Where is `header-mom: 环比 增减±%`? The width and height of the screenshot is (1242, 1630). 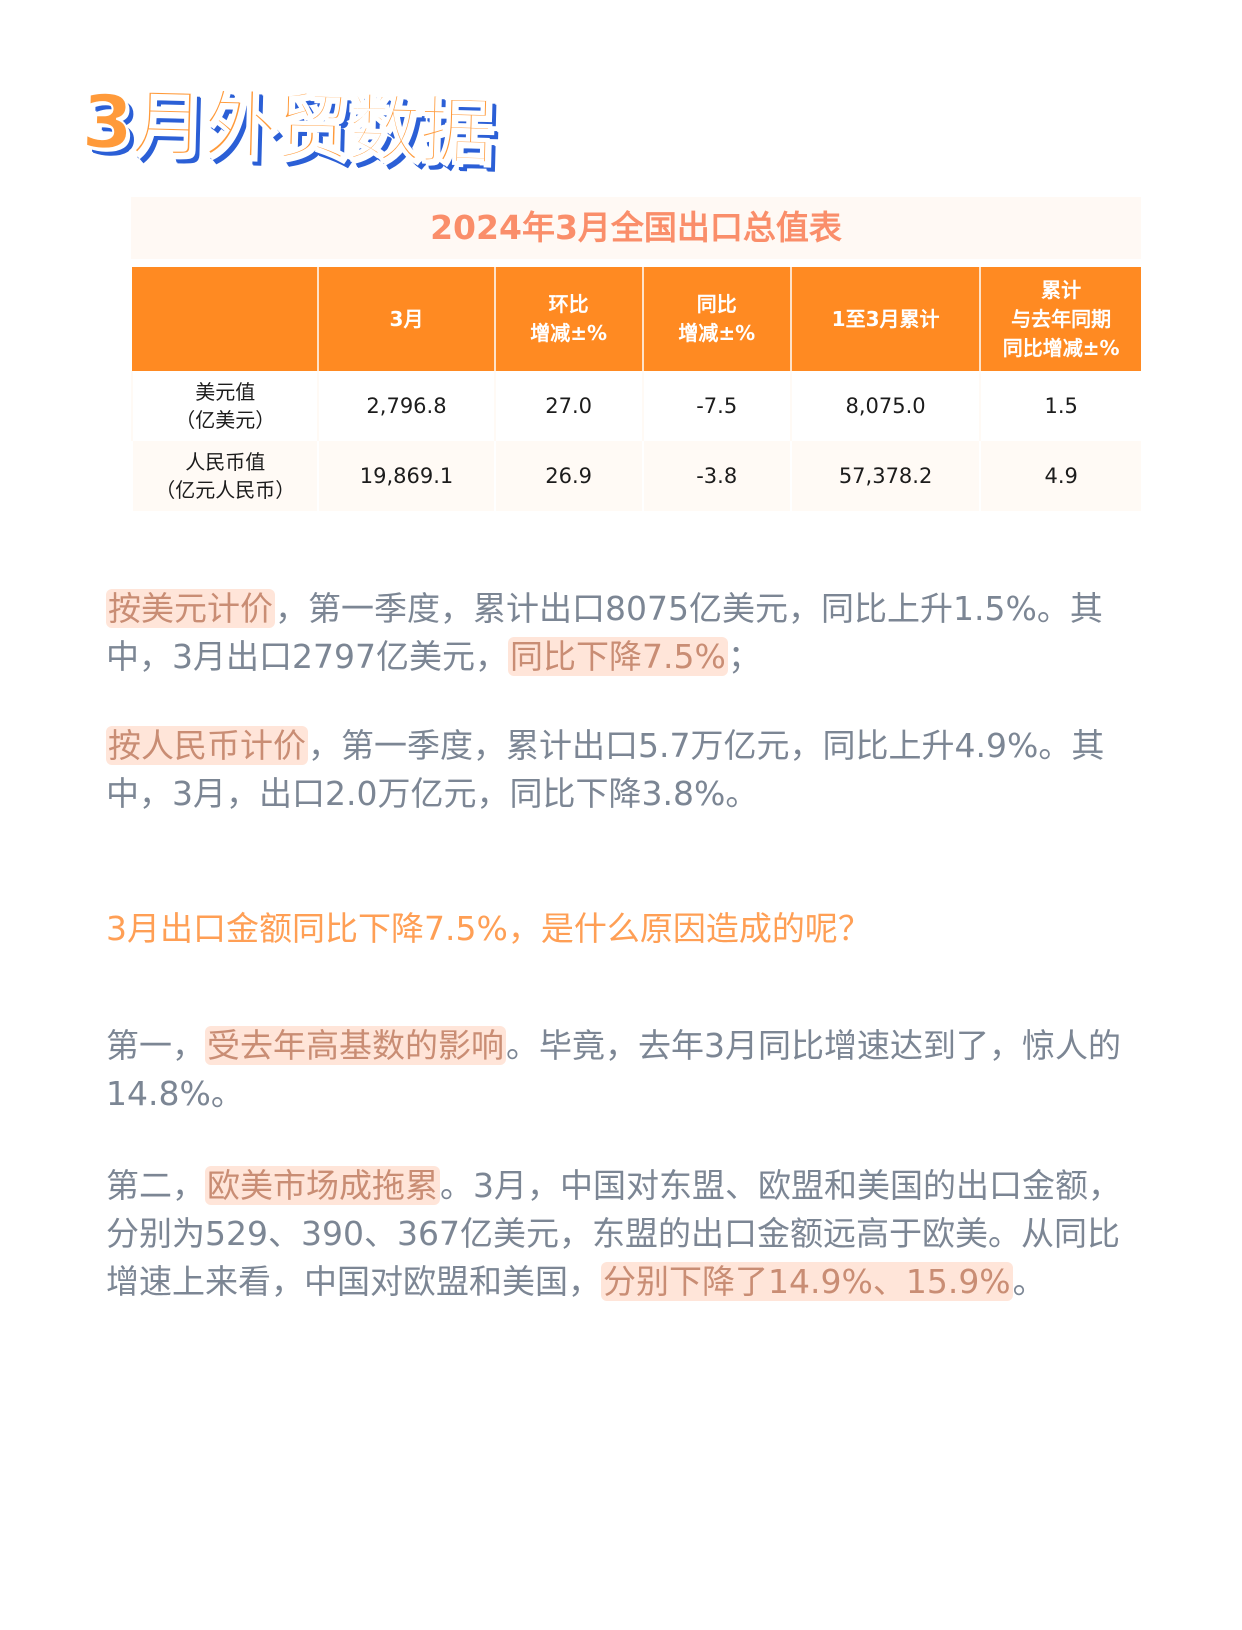 header-mom: 环比 增减±% is located at coordinates (568, 319).